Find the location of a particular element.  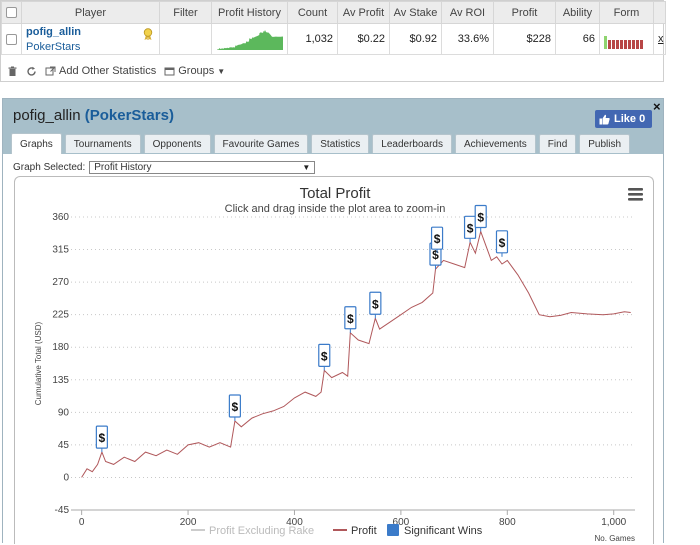

filter-cell is located at coordinates (185, 39).